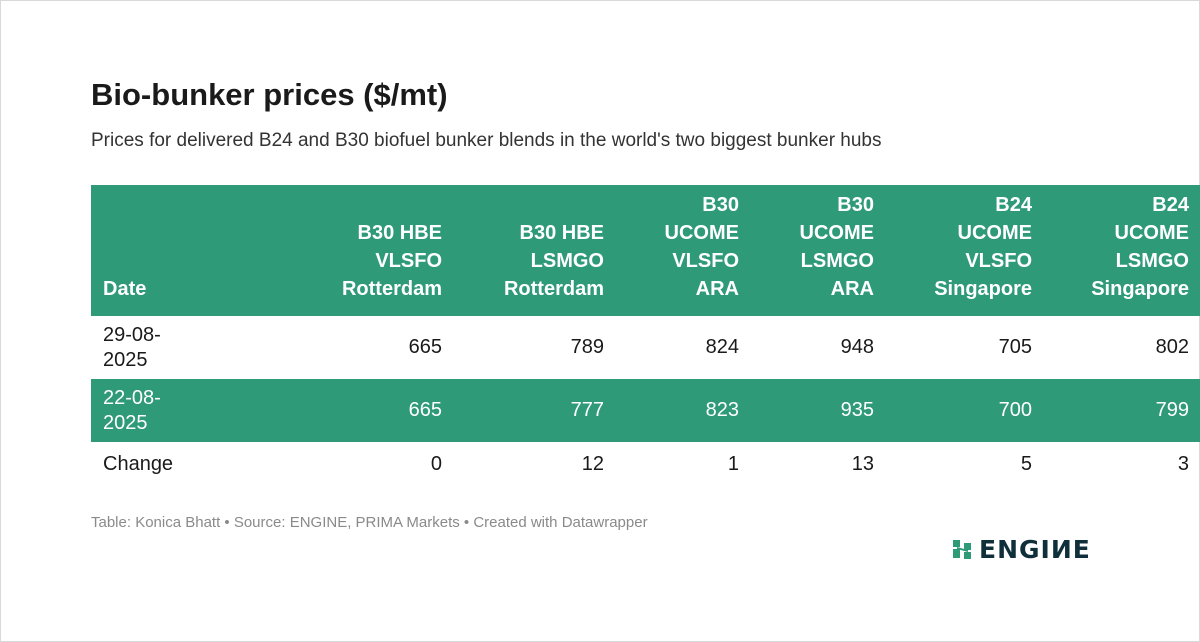 This screenshot has width=1200, height=642. What do you see at coordinates (1026, 463) in the screenshot?
I see `value-cell: 5` at bounding box center [1026, 463].